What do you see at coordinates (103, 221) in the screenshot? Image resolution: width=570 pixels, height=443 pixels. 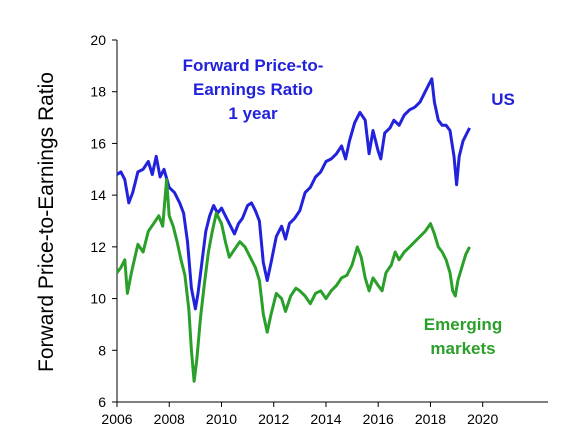 I see `y-axis-ticks: 6 8 10 12 14 16 18 20` at bounding box center [103, 221].